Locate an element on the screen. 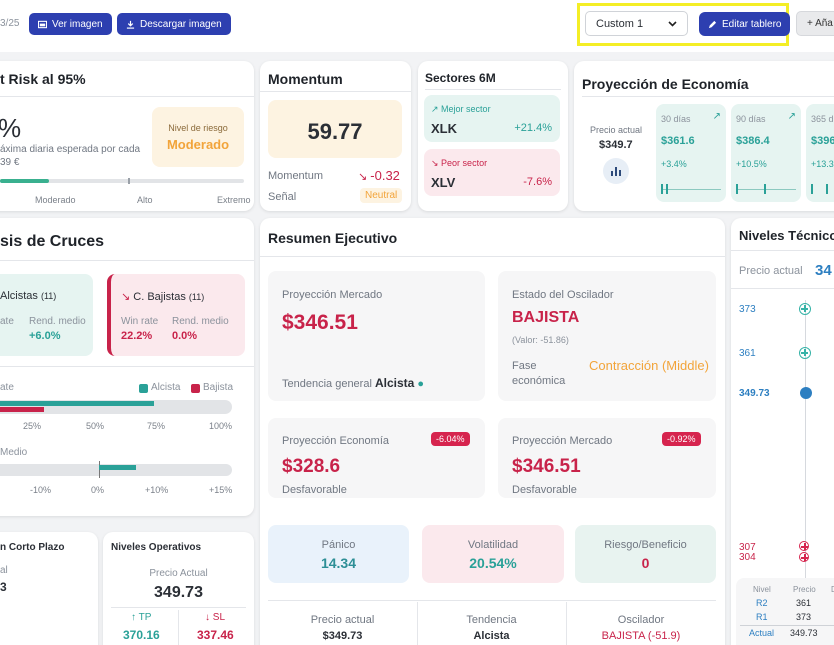 Image resolution: width=834 pixels, height=645 pixels. bear-cross-title: ↘ C. Bajistas (11) is located at coordinates (162, 296).